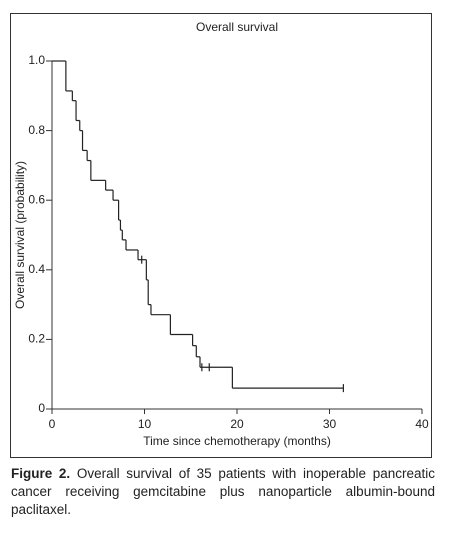 Image resolution: width=449 pixels, height=538 pixels. What do you see at coordinates (145, 424) in the screenshot?
I see `x-tick-label: 10` at bounding box center [145, 424].